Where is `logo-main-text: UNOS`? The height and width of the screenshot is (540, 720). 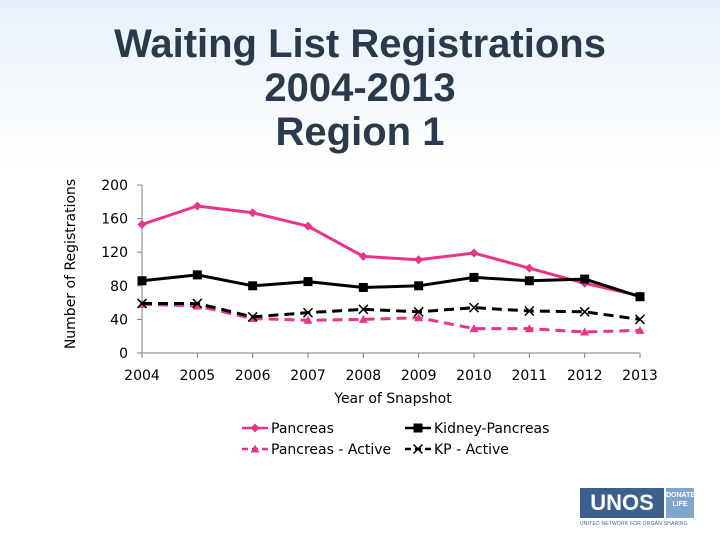 logo-main-text: UNOS is located at coordinates (622, 503).